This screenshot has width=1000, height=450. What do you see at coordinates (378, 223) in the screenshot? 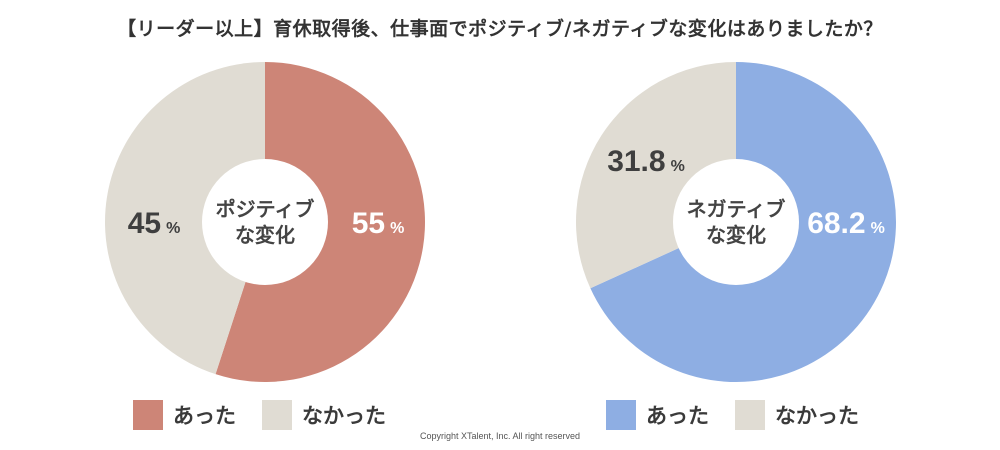
I see `pie-value-label: 55%` at bounding box center [378, 223].